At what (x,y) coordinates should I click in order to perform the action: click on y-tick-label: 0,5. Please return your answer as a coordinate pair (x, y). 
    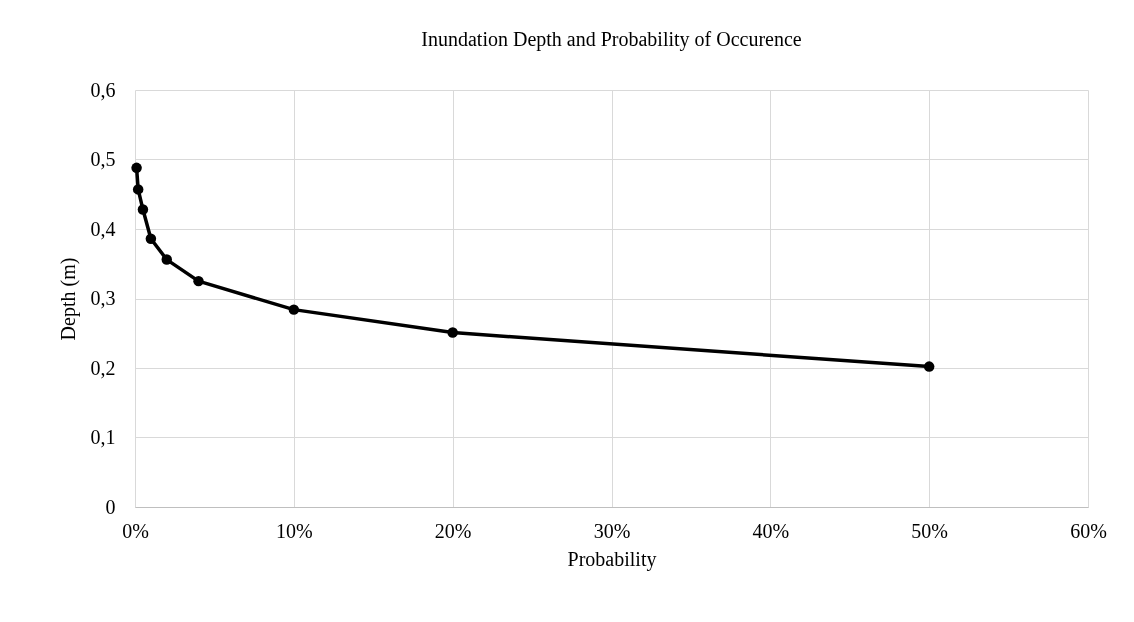
    Looking at the image, I should click on (103, 159).